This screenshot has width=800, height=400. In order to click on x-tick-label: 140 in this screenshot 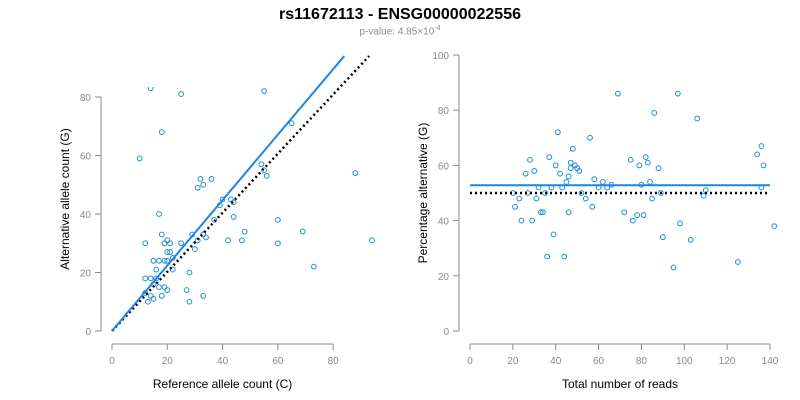, I will do `click(770, 361)`.